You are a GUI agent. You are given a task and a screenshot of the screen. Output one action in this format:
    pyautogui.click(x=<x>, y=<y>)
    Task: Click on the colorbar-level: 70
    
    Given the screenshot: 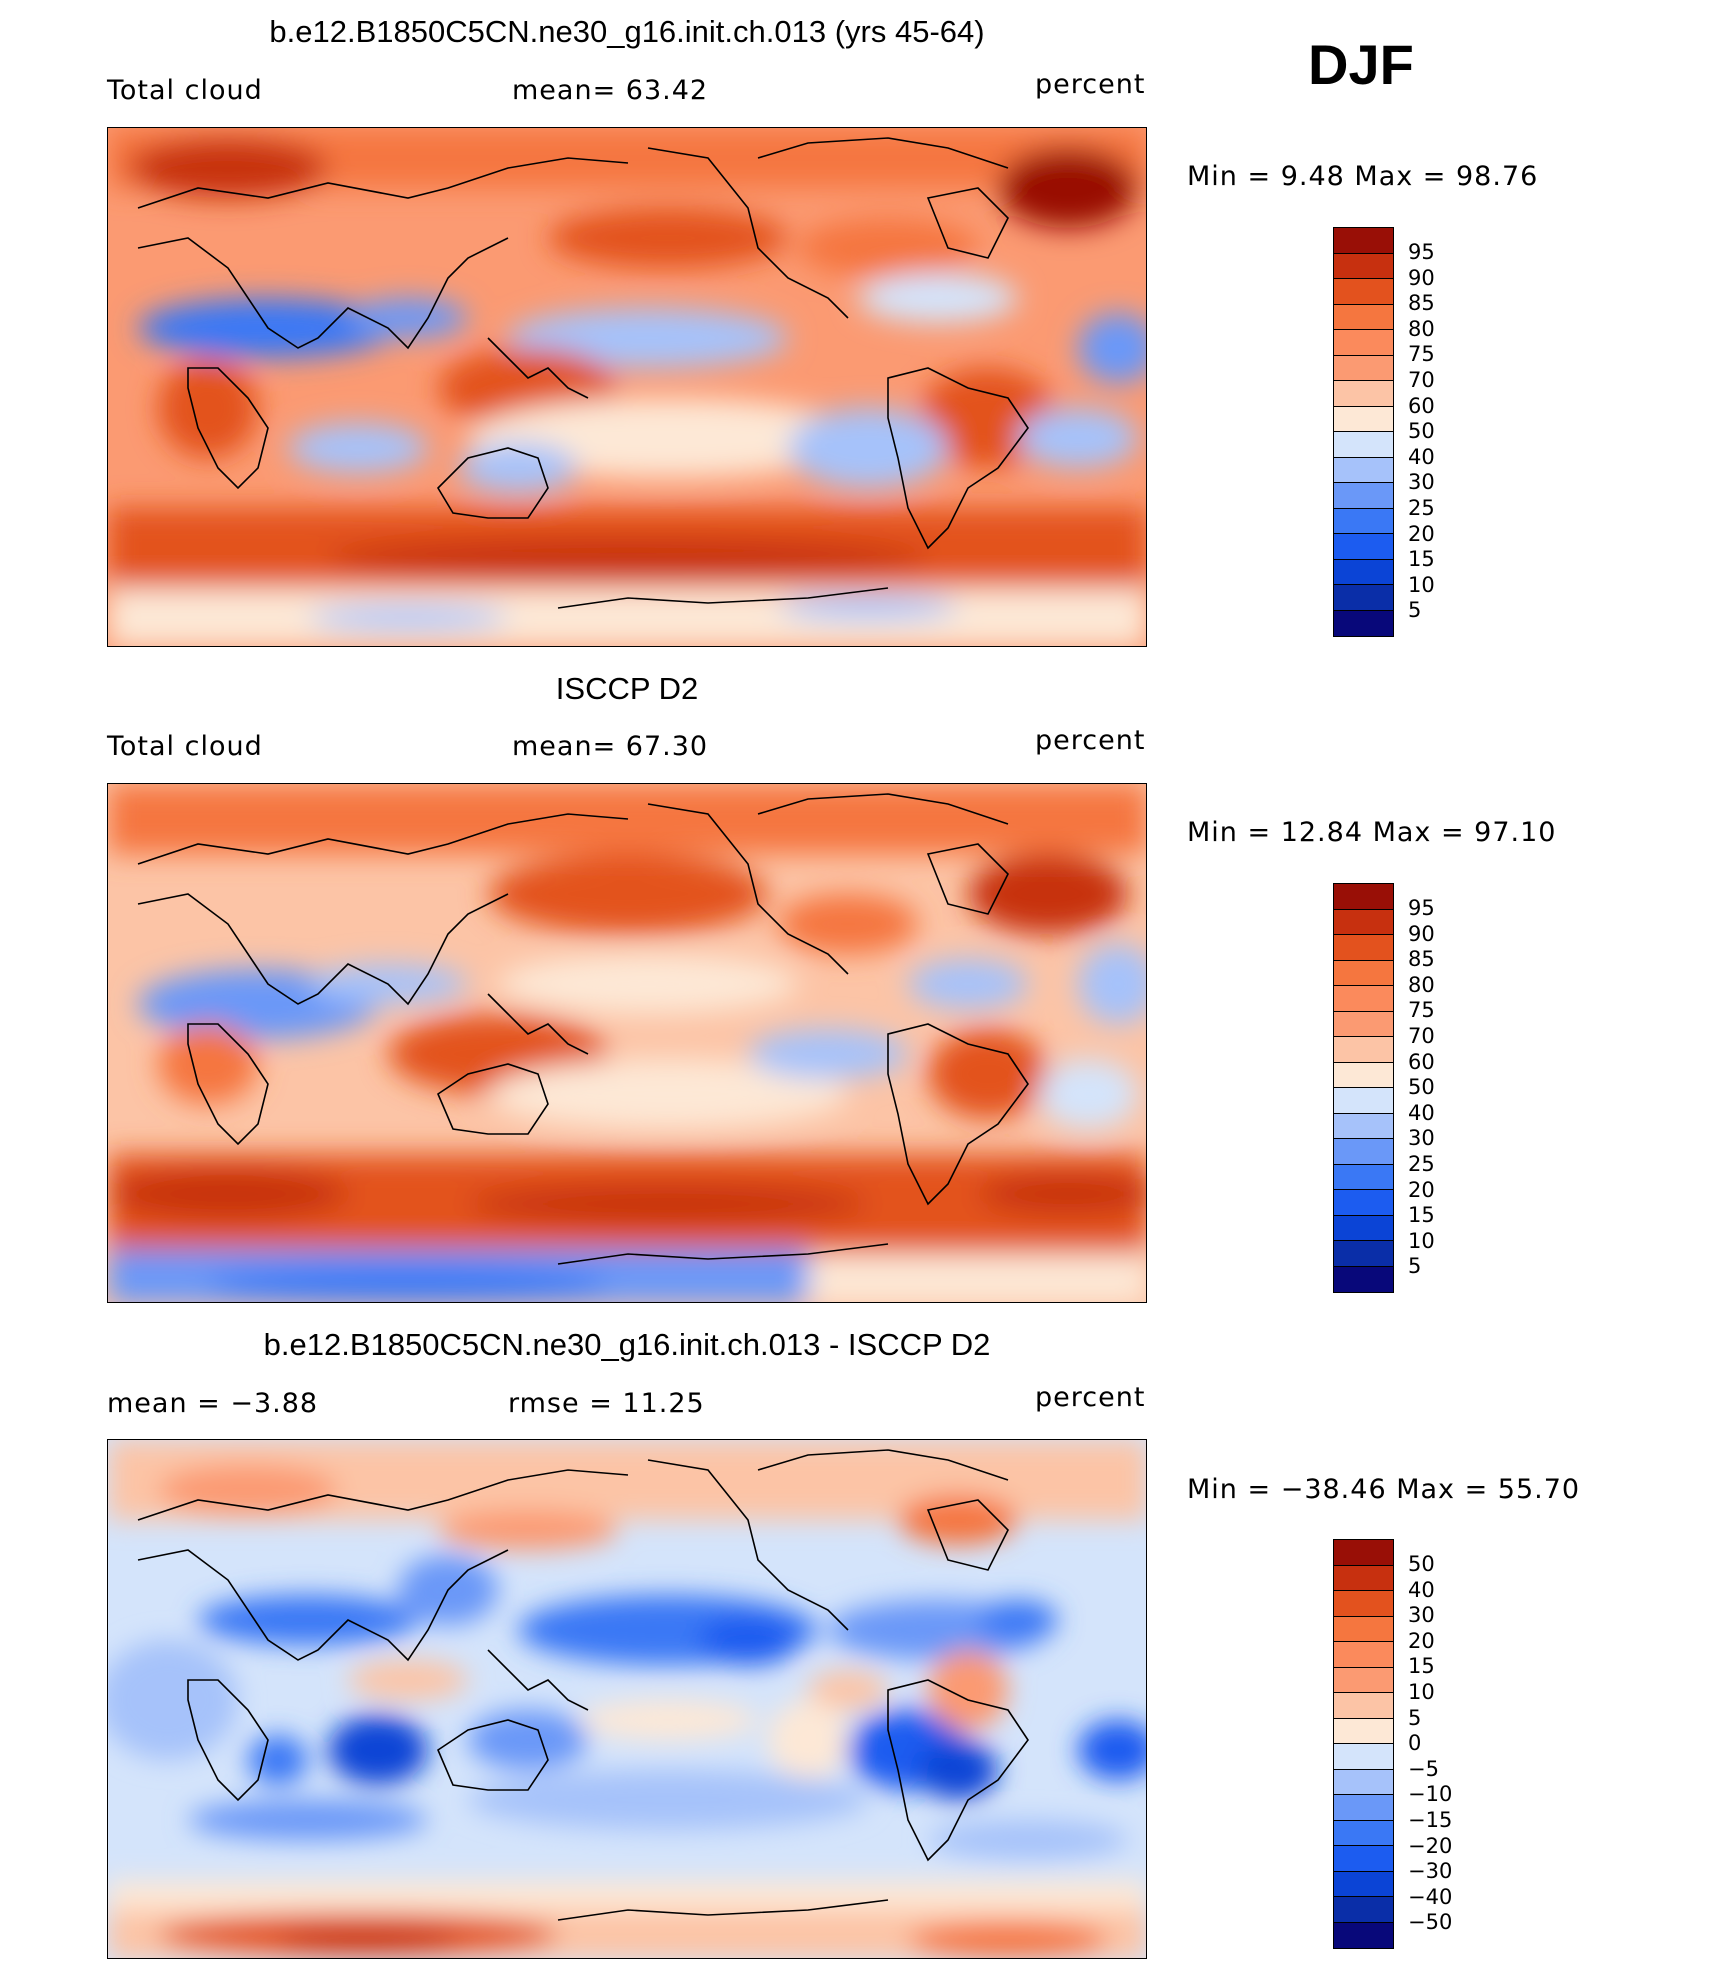 What is the action you would take?
    pyautogui.click(x=1421, y=1035)
    